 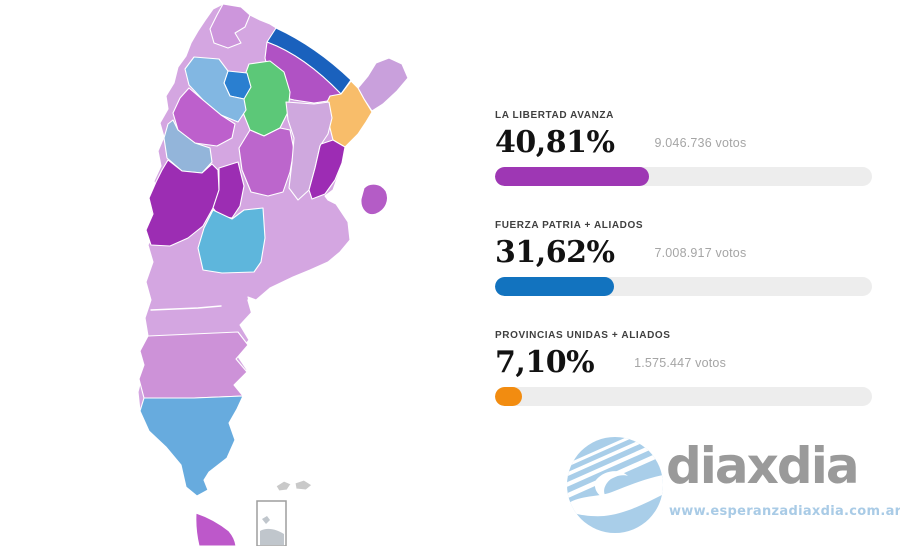 I want to click on province-la-pampa, so click(x=231, y=240).